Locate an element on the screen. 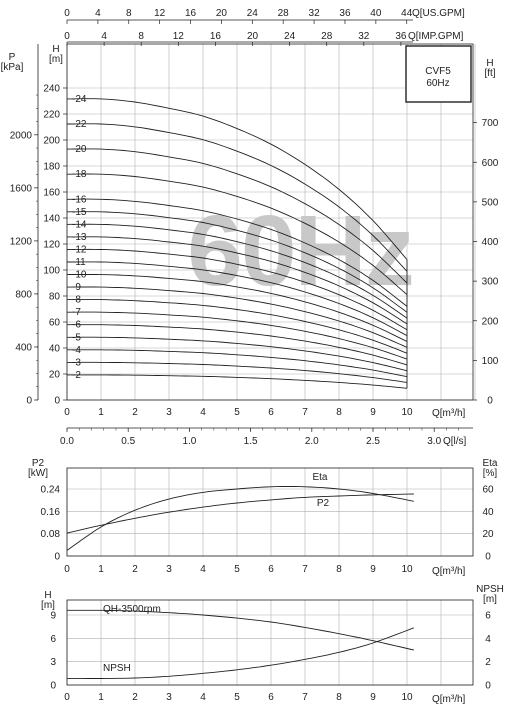 This screenshot has width=514, height=709. head-x-tick-label: 6 is located at coordinates (271, 412).